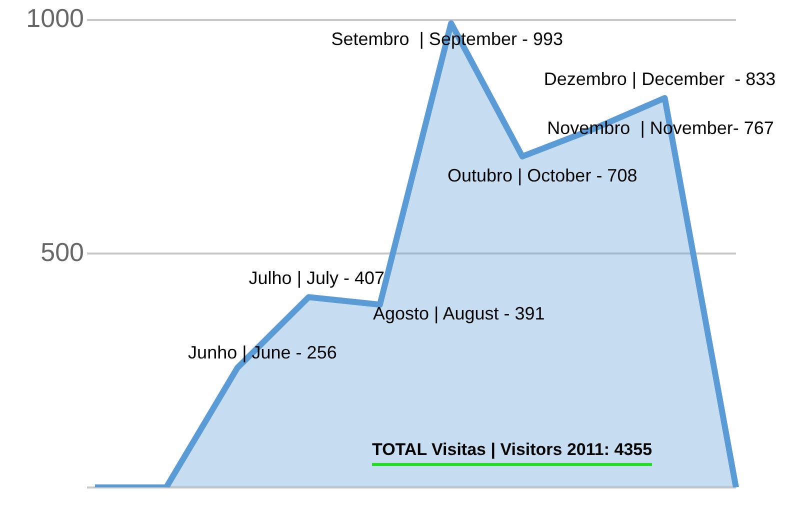 Image resolution: width=786 pixels, height=506 pixels. Describe the element at coordinates (512, 453) in the screenshot. I see `annotation: TOTAL Visitas | Visitors 2011: 4355` at that location.